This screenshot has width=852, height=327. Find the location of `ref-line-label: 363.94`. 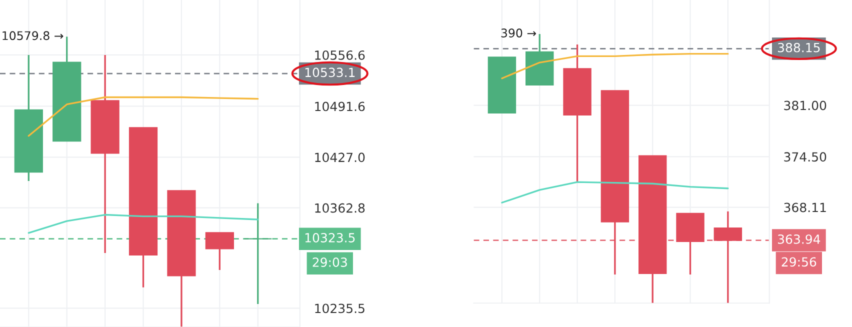

ref-line-label: 363.94 is located at coordinates (799, 239).